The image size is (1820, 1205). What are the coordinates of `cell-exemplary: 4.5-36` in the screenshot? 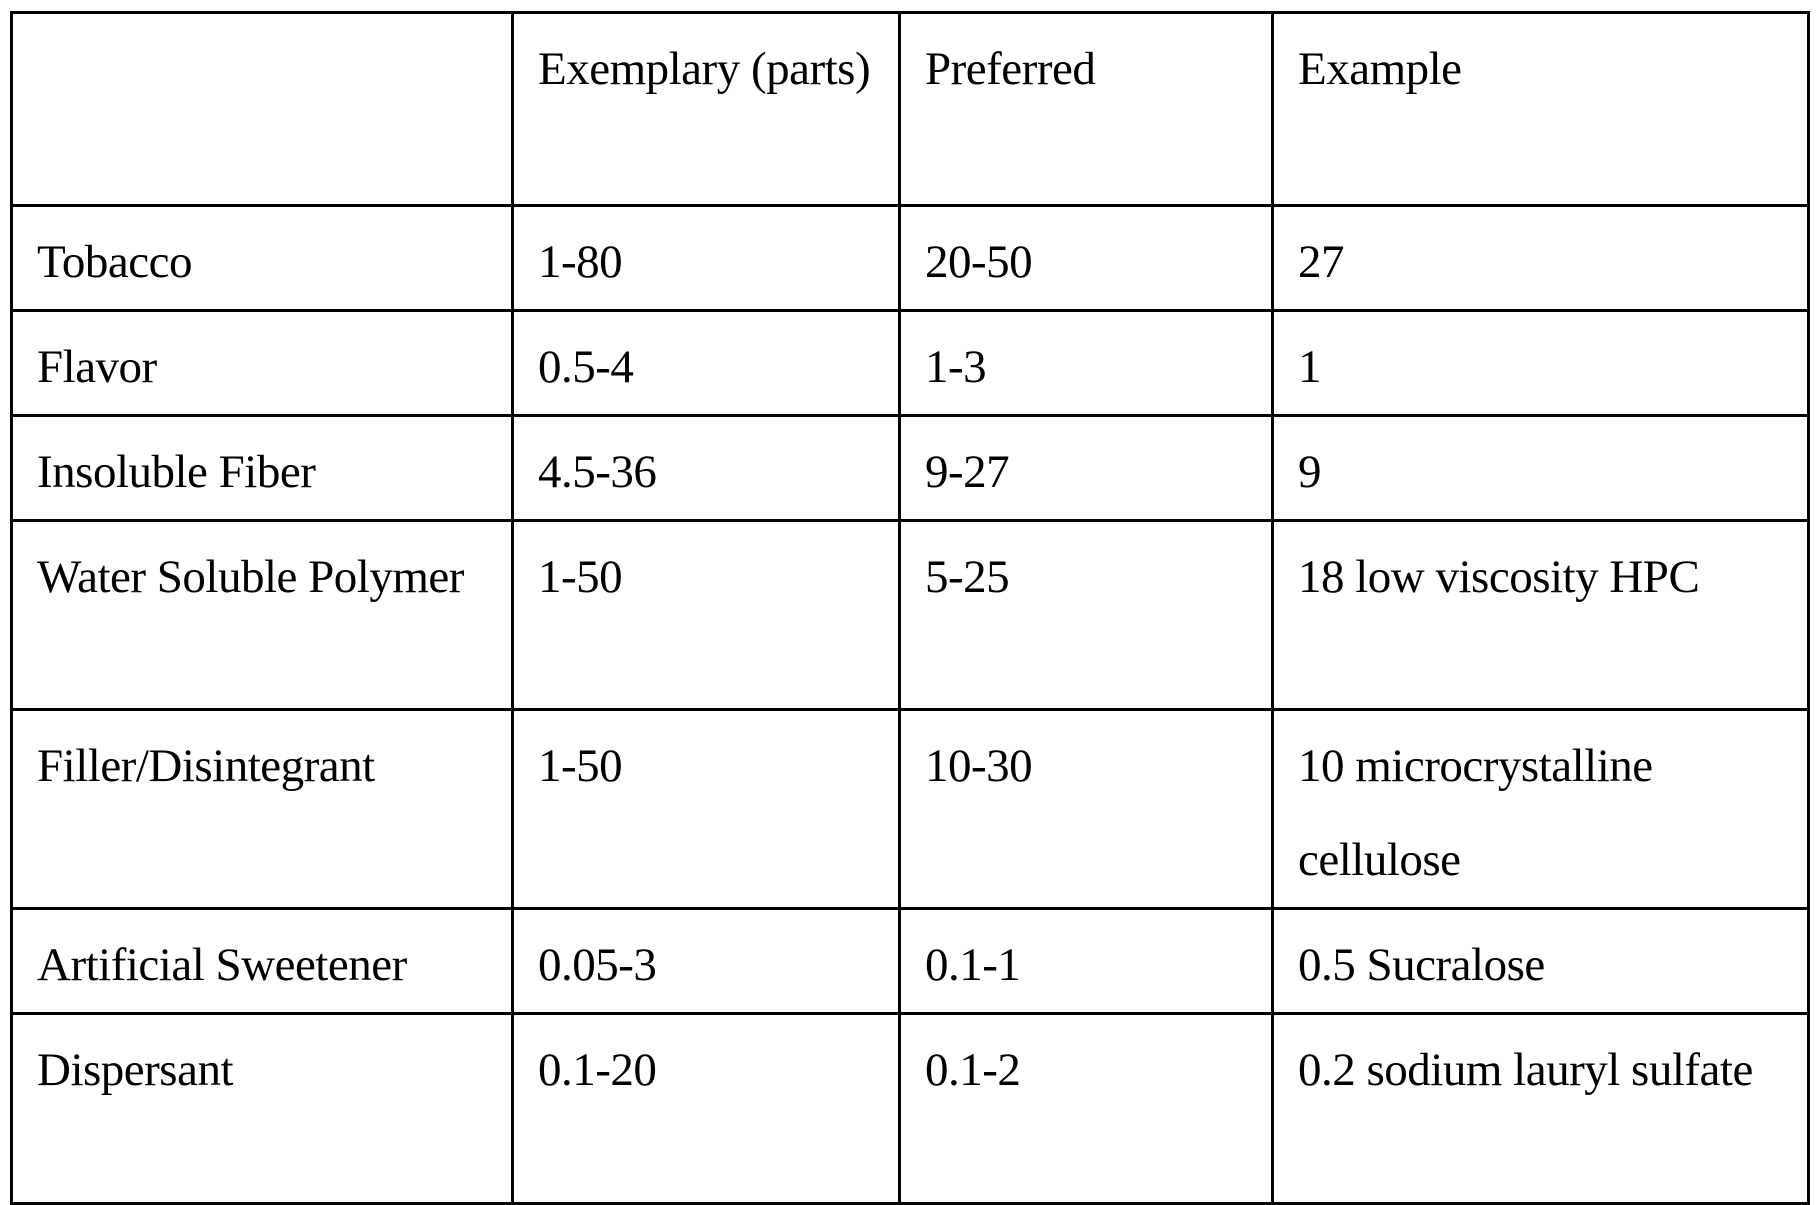 It's located at (706, 468).